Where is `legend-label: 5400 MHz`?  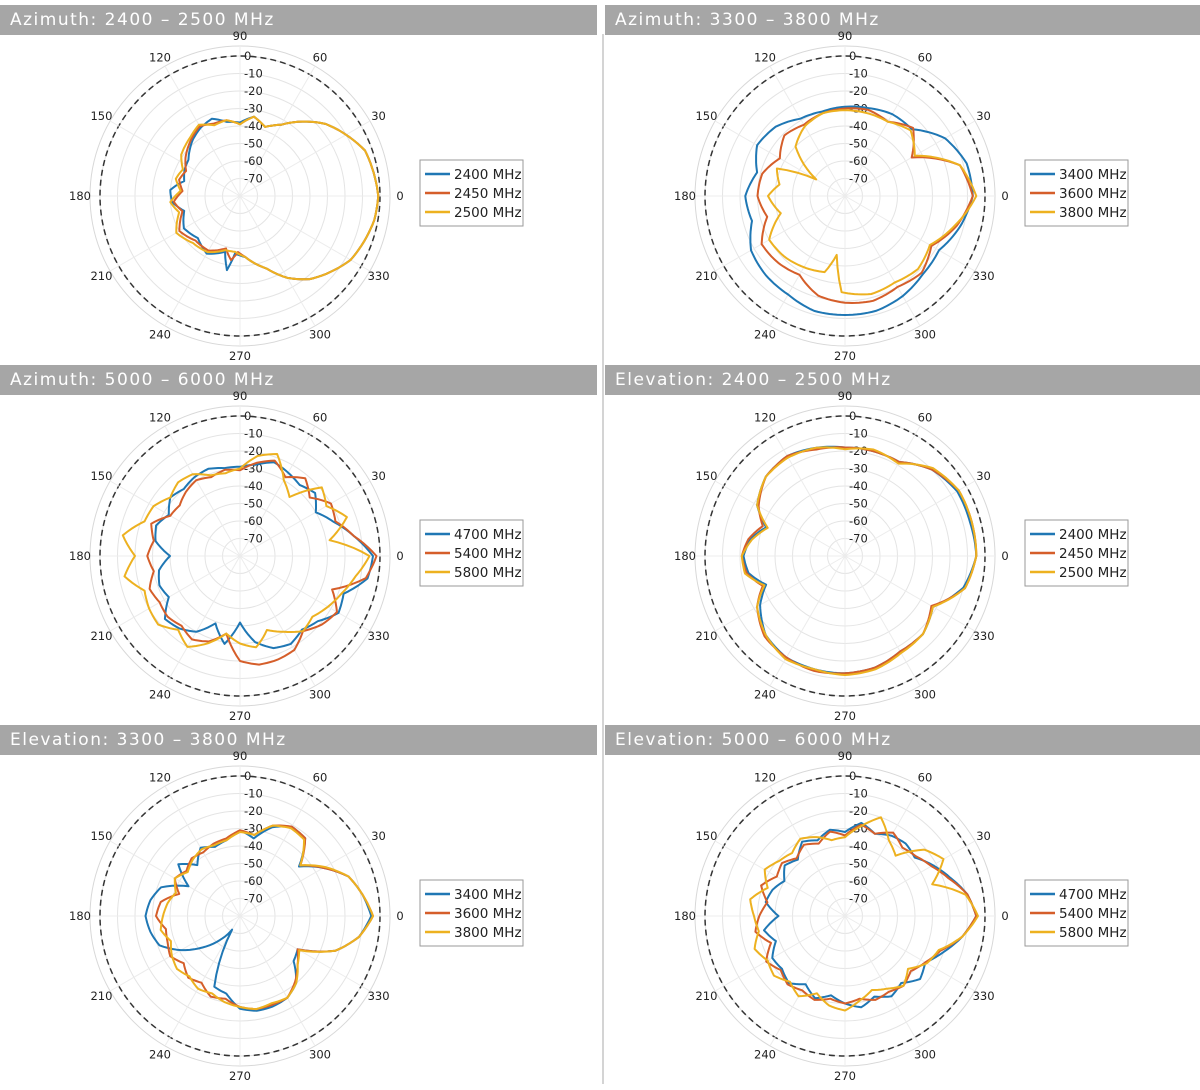
legend-label: 5400 MHz is located at coordinates (488, 554).